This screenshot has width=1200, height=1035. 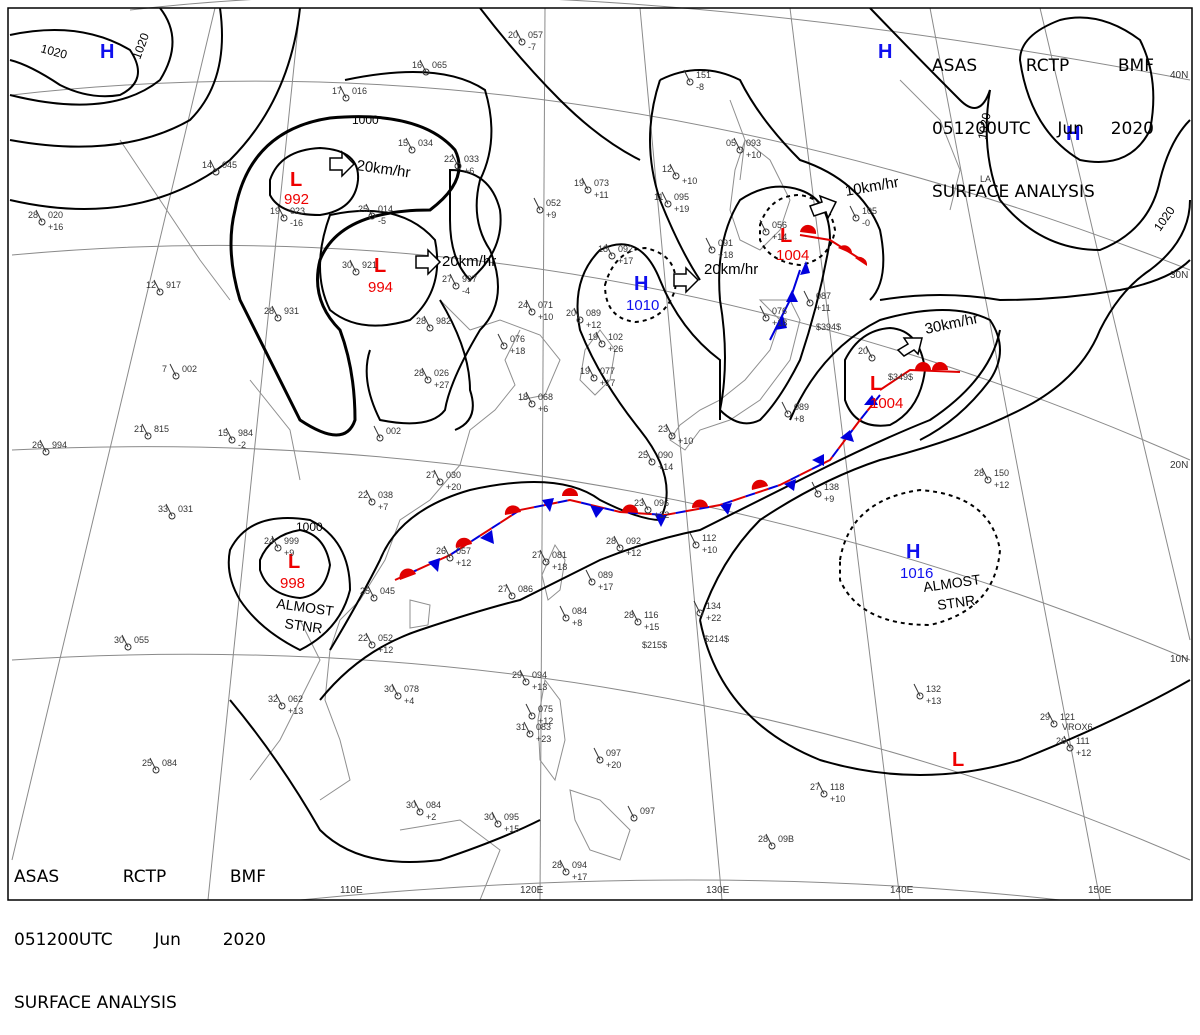 I want to click on high-center-1010-value: 1010, so click(x=642, y=305).